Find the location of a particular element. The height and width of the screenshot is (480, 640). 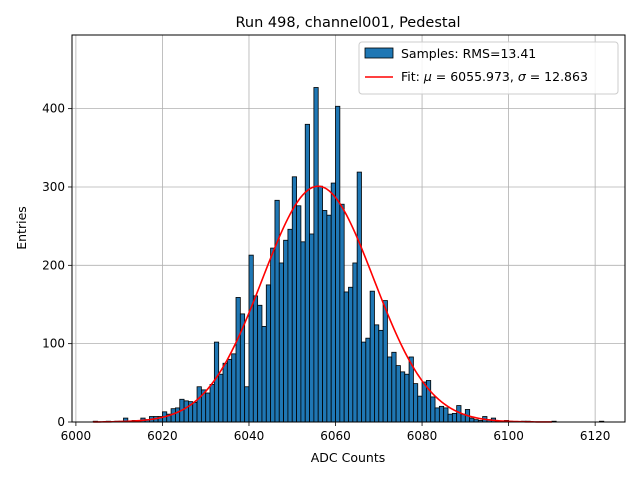

y-tick-label: 400 is located at coordinates (53, 109).